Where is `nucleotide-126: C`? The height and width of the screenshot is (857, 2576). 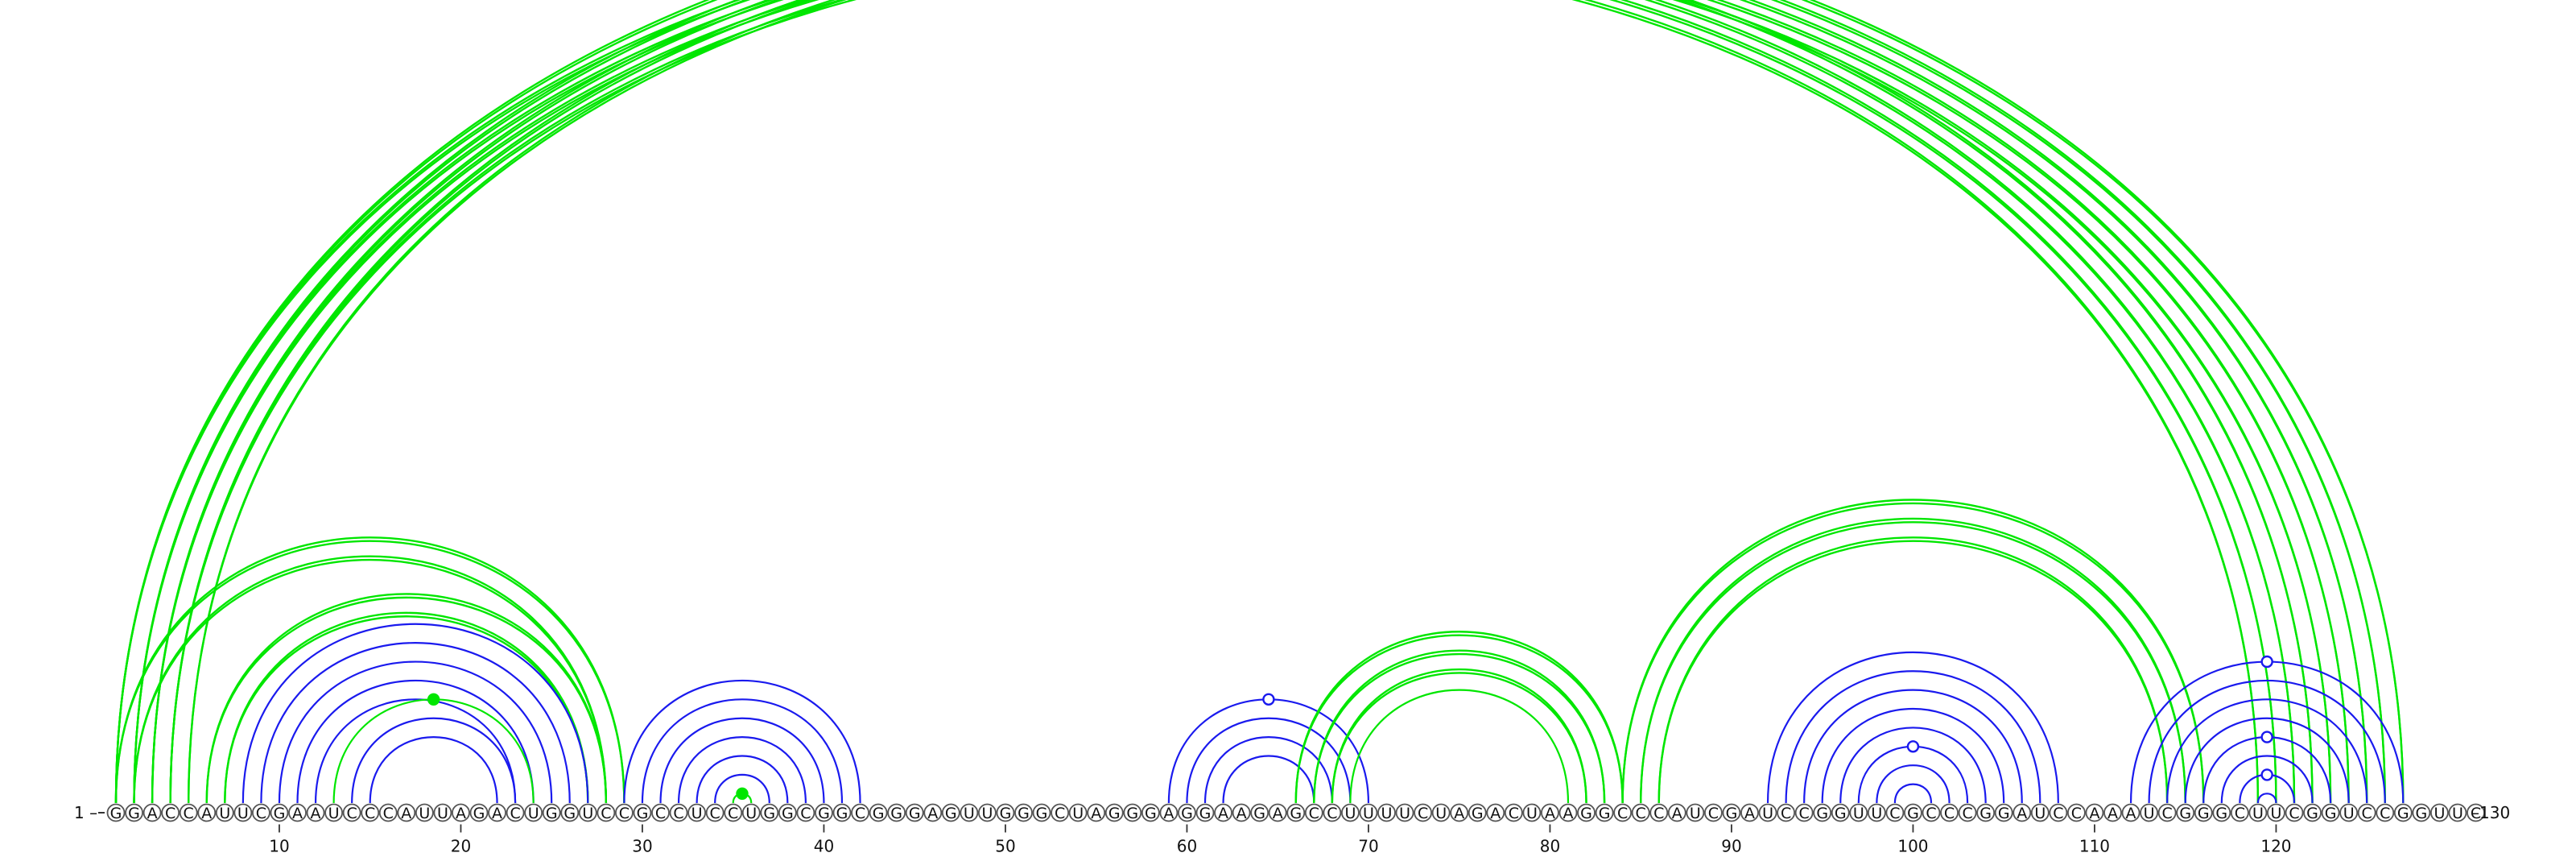 nucleotide-126: C is located at coordinates (2385, 812).